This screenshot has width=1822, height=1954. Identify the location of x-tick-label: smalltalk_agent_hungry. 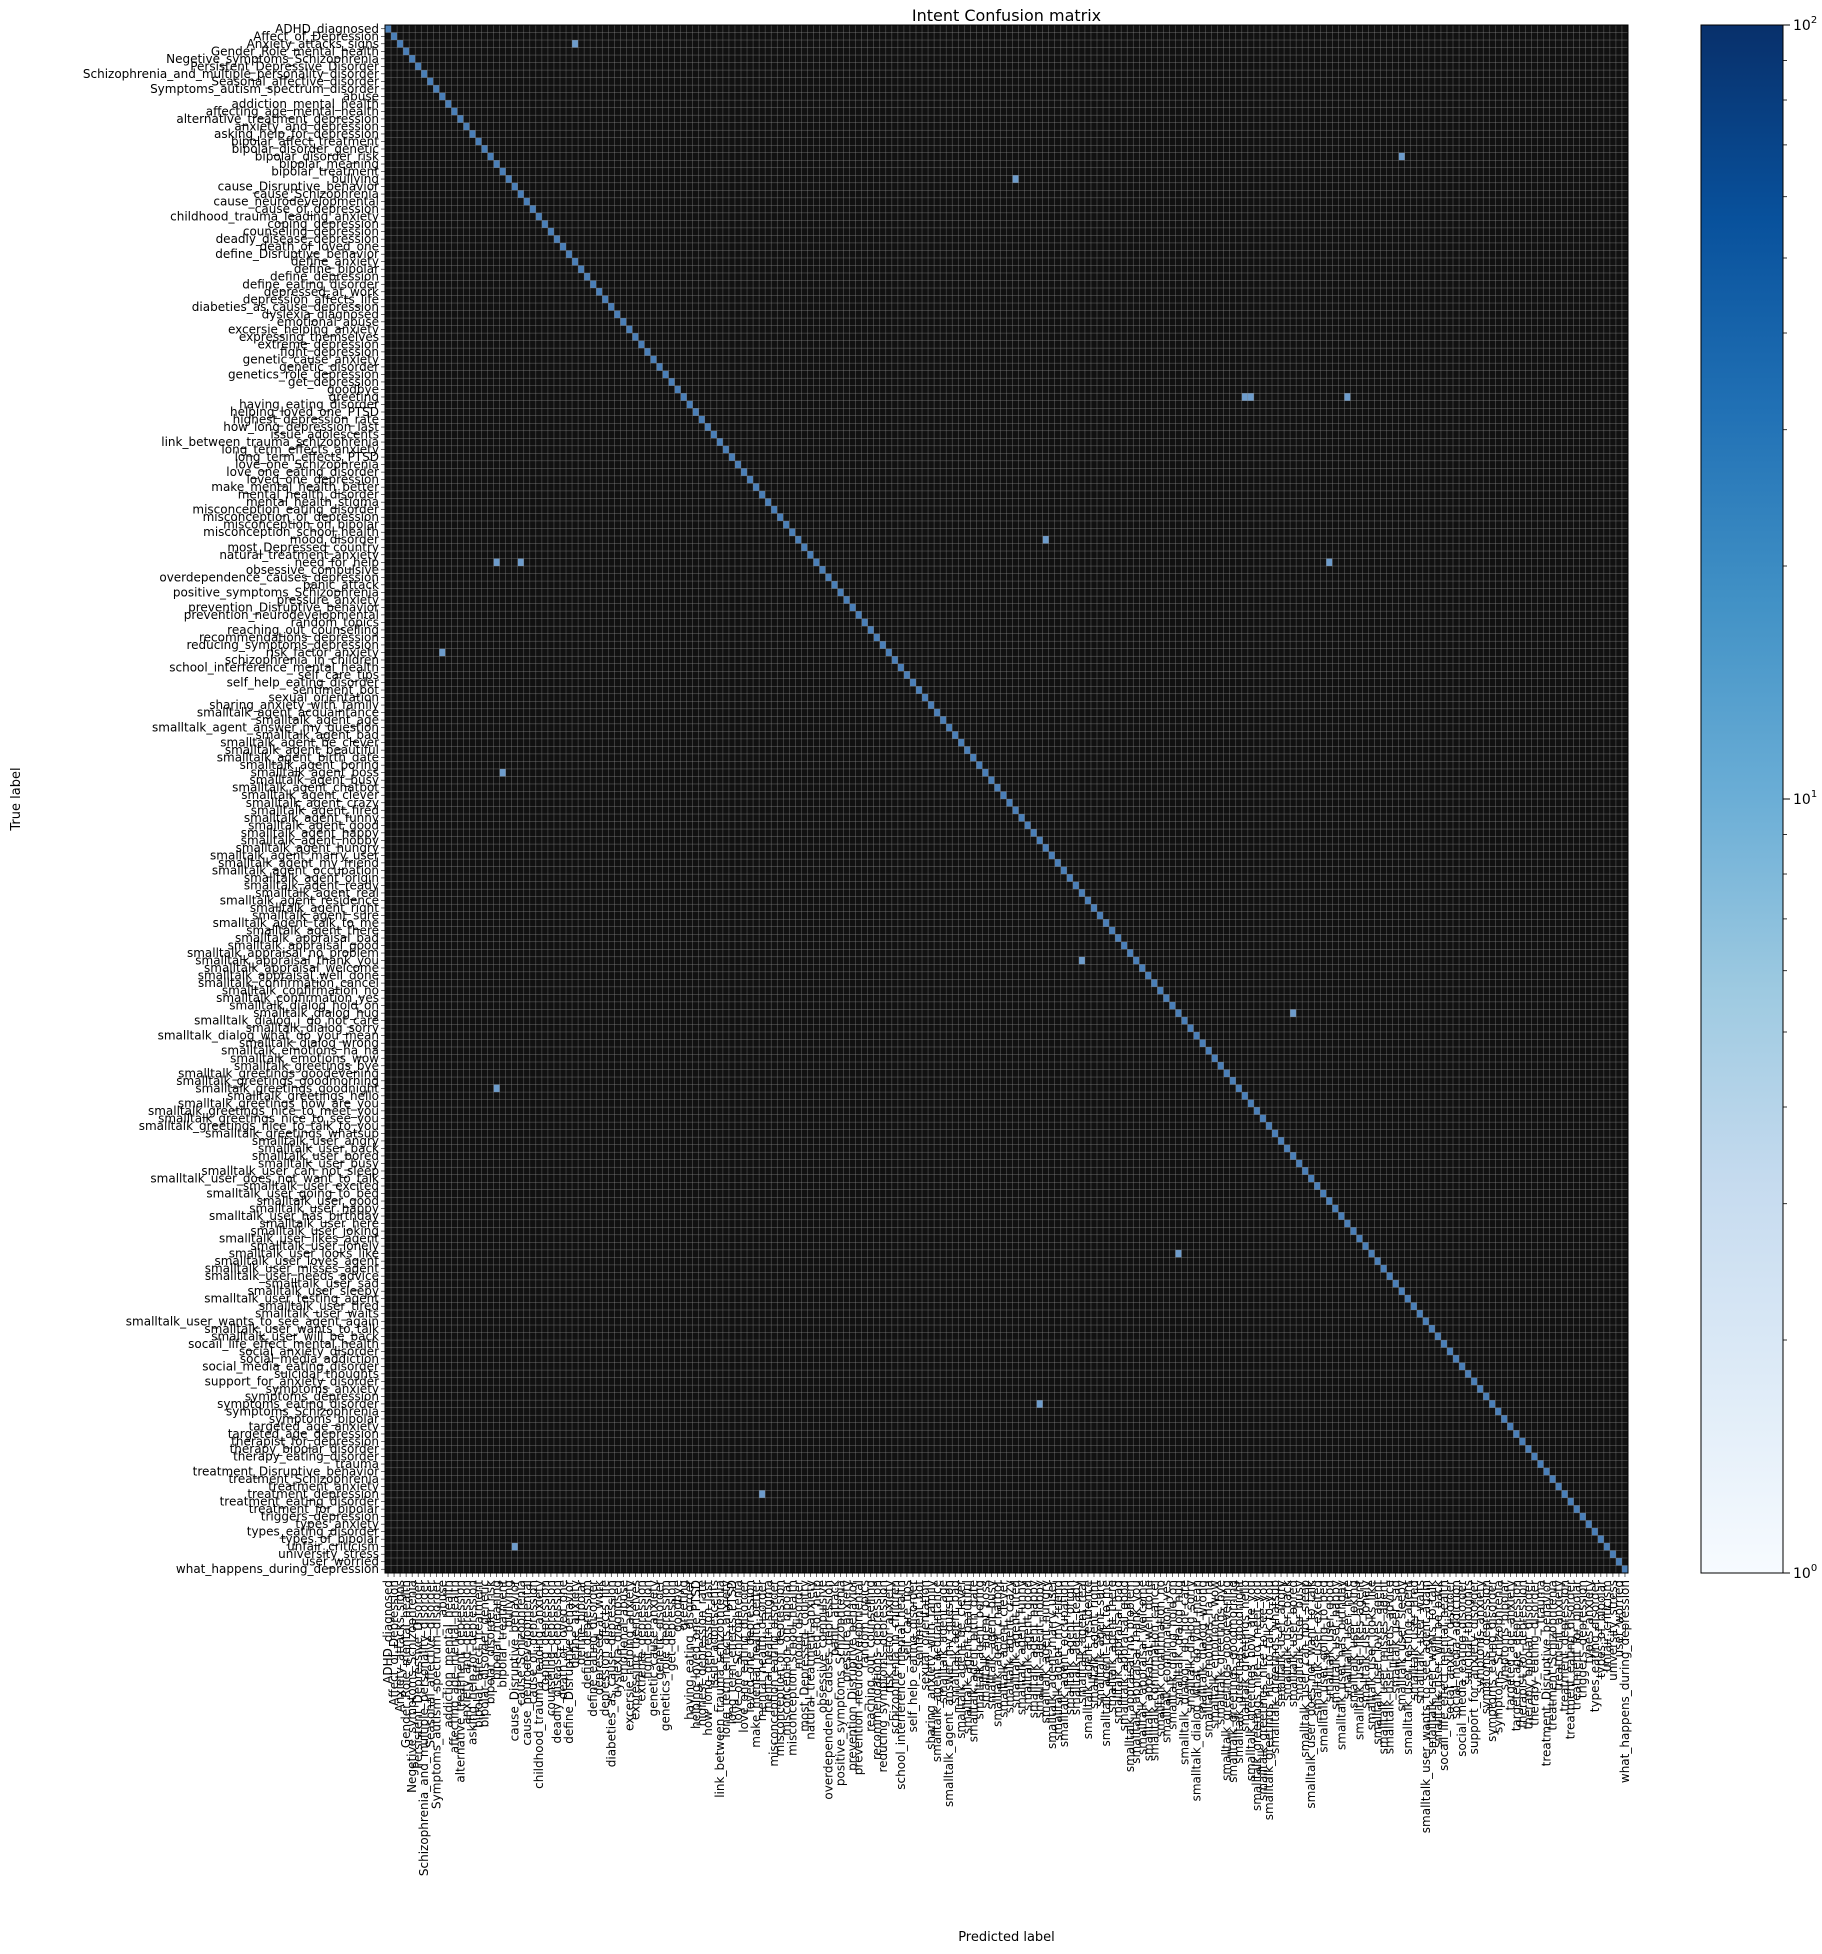
(1046, 1651).